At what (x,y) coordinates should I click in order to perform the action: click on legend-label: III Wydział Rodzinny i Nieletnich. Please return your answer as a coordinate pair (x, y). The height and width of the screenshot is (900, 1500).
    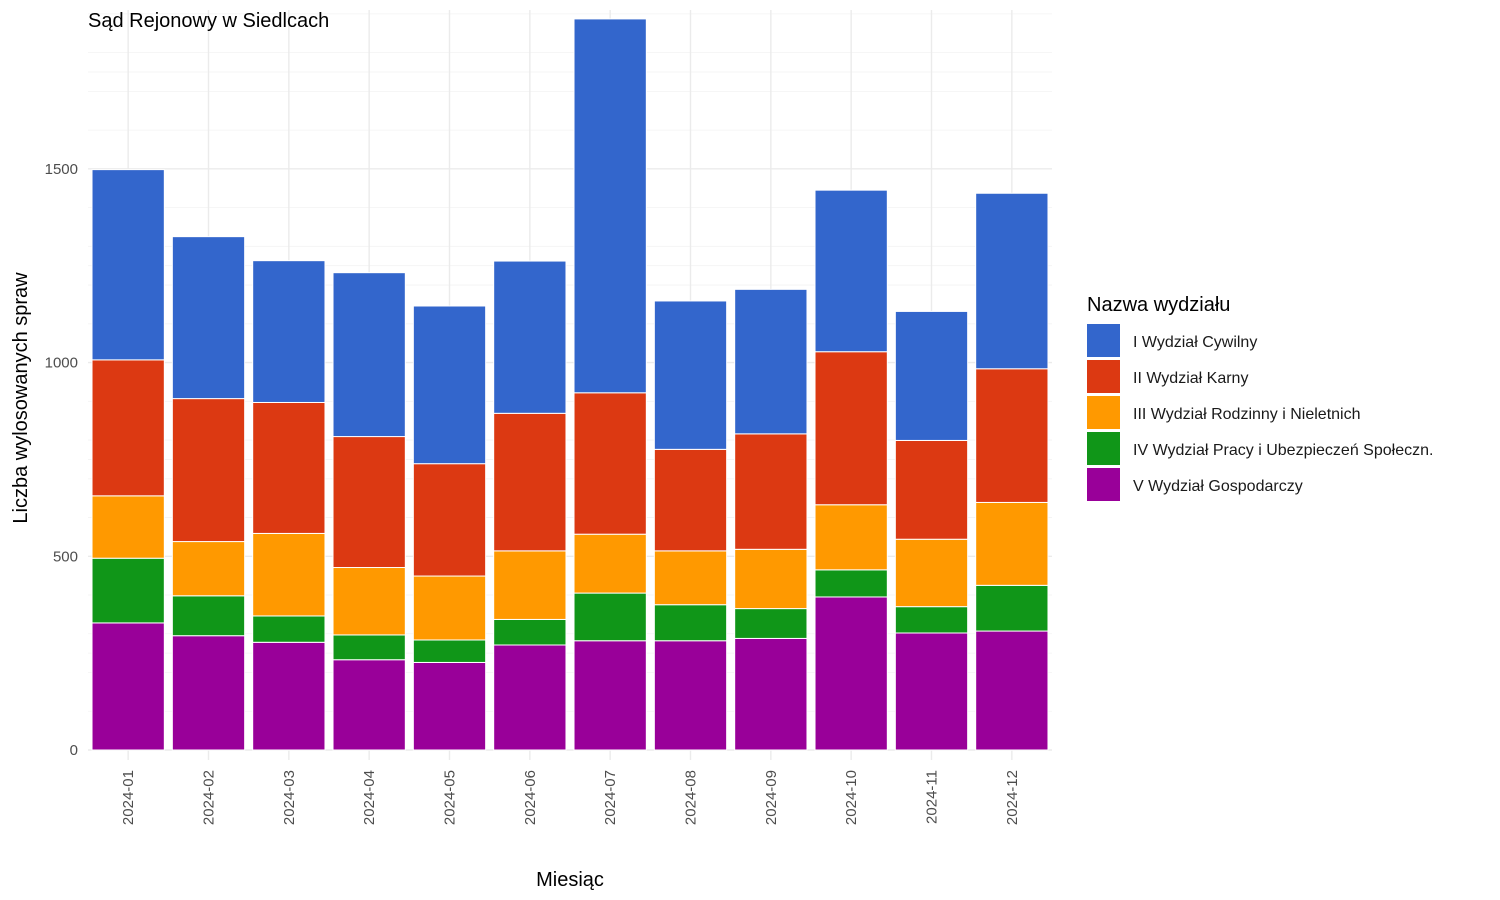
    Looking at the image, I should click on (1247, 414).